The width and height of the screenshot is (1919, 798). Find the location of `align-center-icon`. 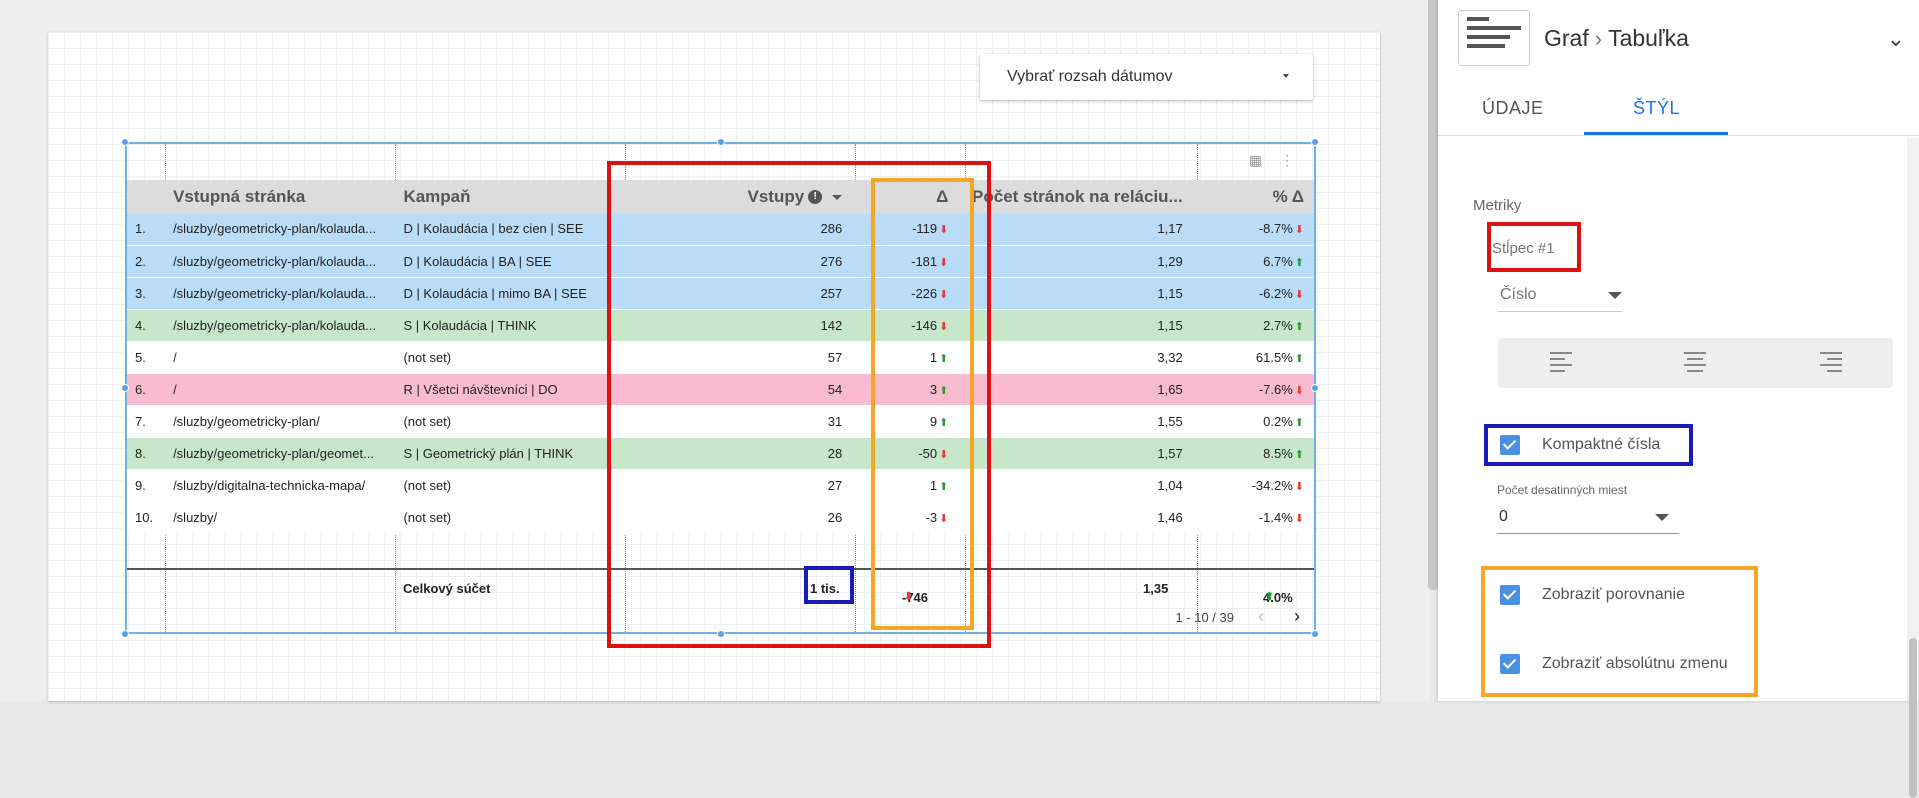

align-center-icon is located at coordinates (1695, 364).